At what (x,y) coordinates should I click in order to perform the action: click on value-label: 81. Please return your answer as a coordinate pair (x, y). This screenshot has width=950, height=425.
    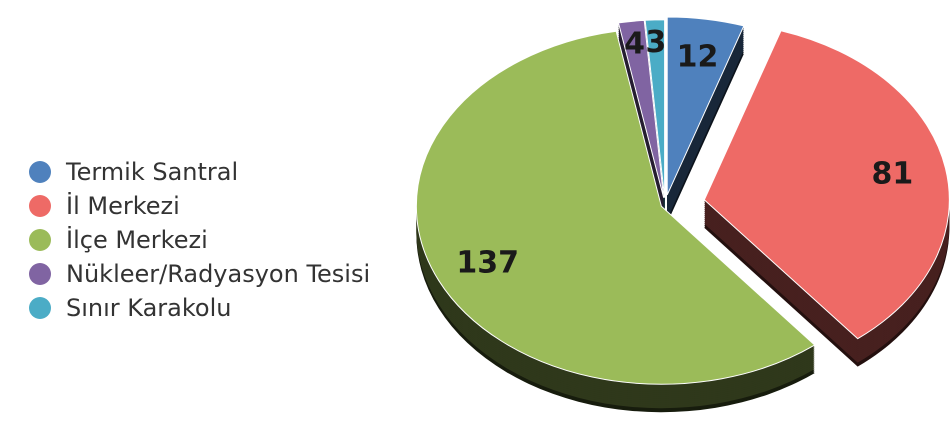
    Looking at the image, I should click on (893, 174).